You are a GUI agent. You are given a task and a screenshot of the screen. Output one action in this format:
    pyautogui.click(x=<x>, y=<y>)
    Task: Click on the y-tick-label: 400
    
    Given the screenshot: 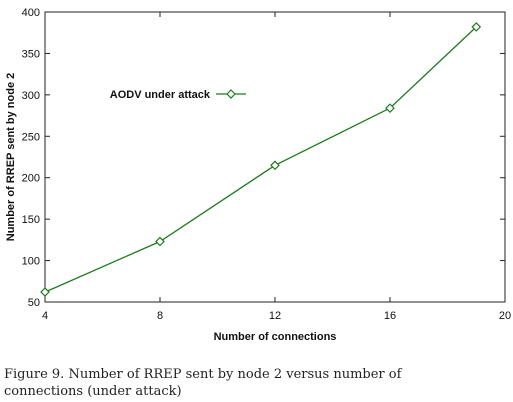 What is the action you would take?
    pyautogui.click(x=31, y=13)
    